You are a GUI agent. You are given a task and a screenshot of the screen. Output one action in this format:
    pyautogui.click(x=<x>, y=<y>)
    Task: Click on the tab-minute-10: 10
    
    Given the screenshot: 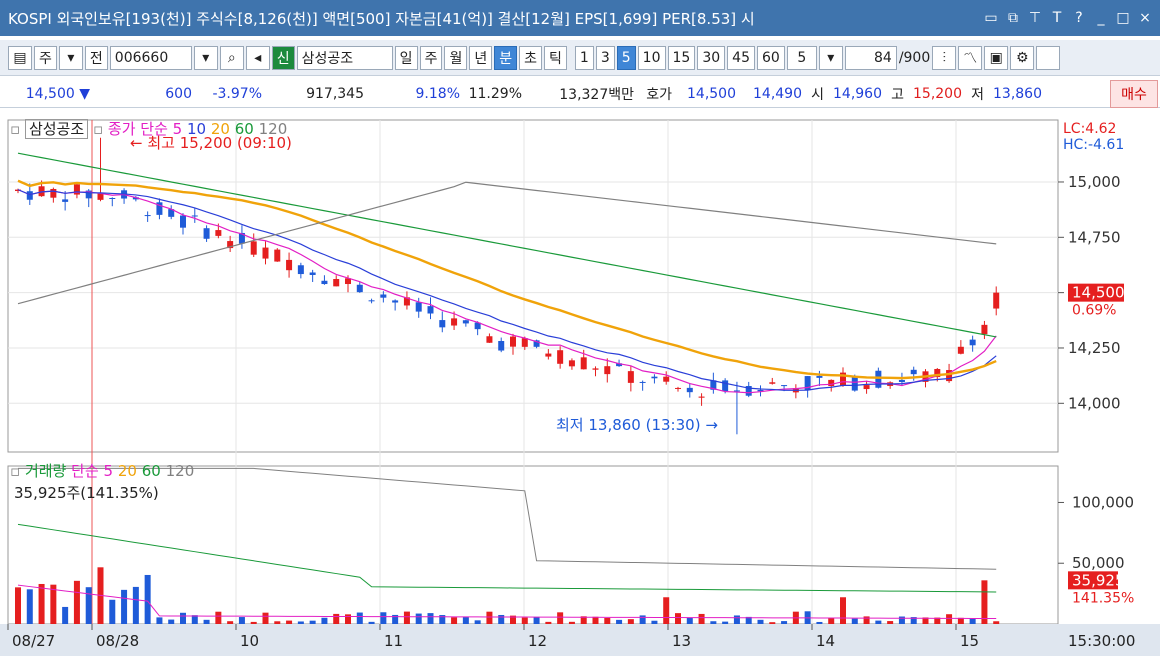 What is the action you would take?
    pyautogui.click(x=651, y=57)
    